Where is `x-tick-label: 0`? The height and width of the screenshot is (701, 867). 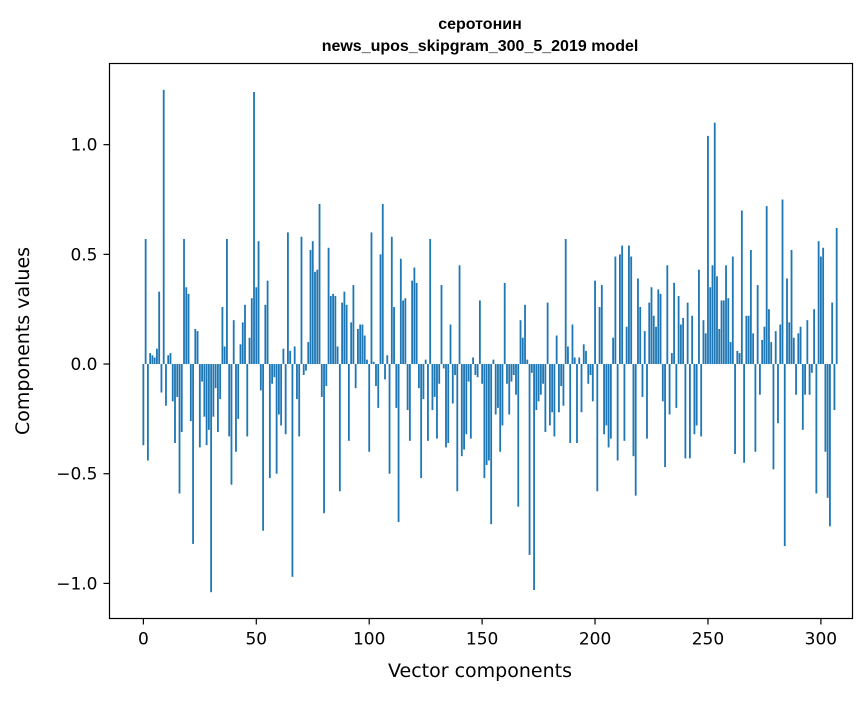
x-tick-label: 0 is located at coordinates (143, 640).